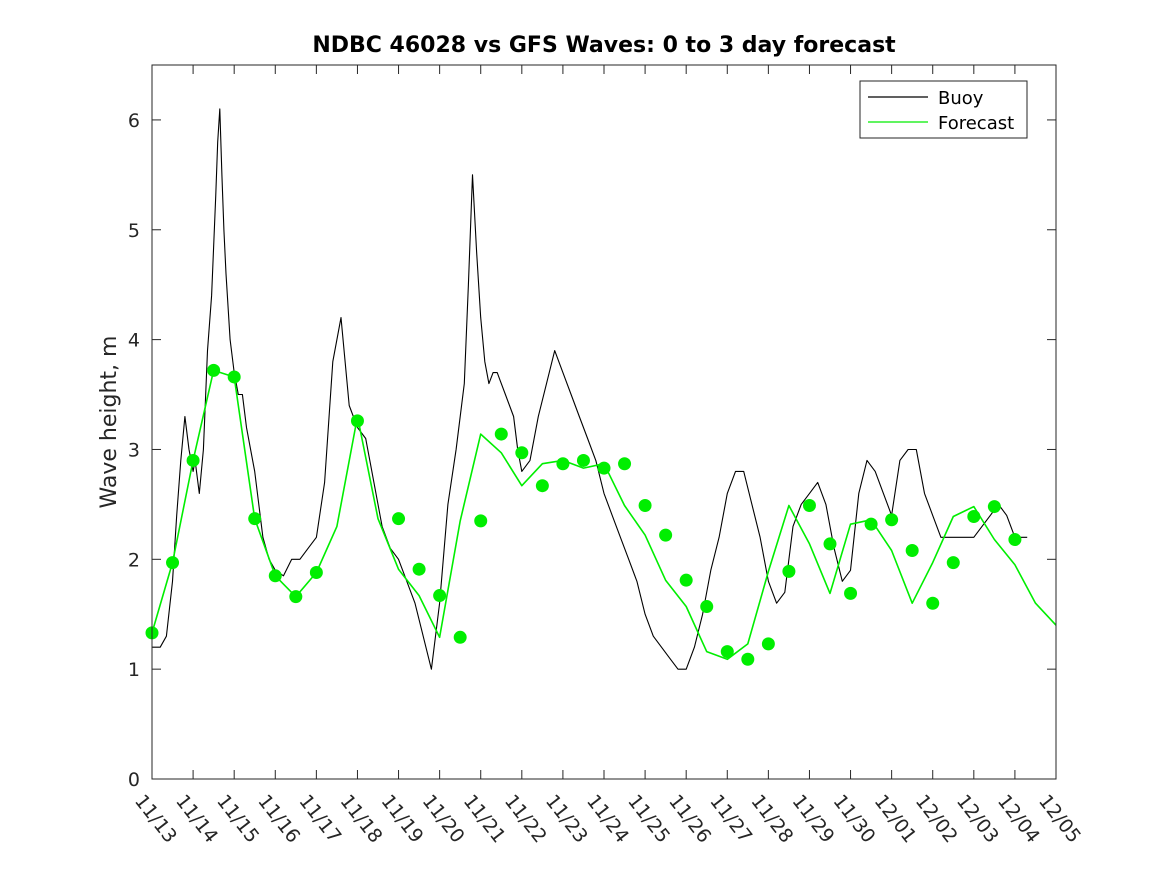 Image resolution: width=1167 pixels, height=875 pixels. I want to click on x-tick-label: 12/04, so click(1018, 819).